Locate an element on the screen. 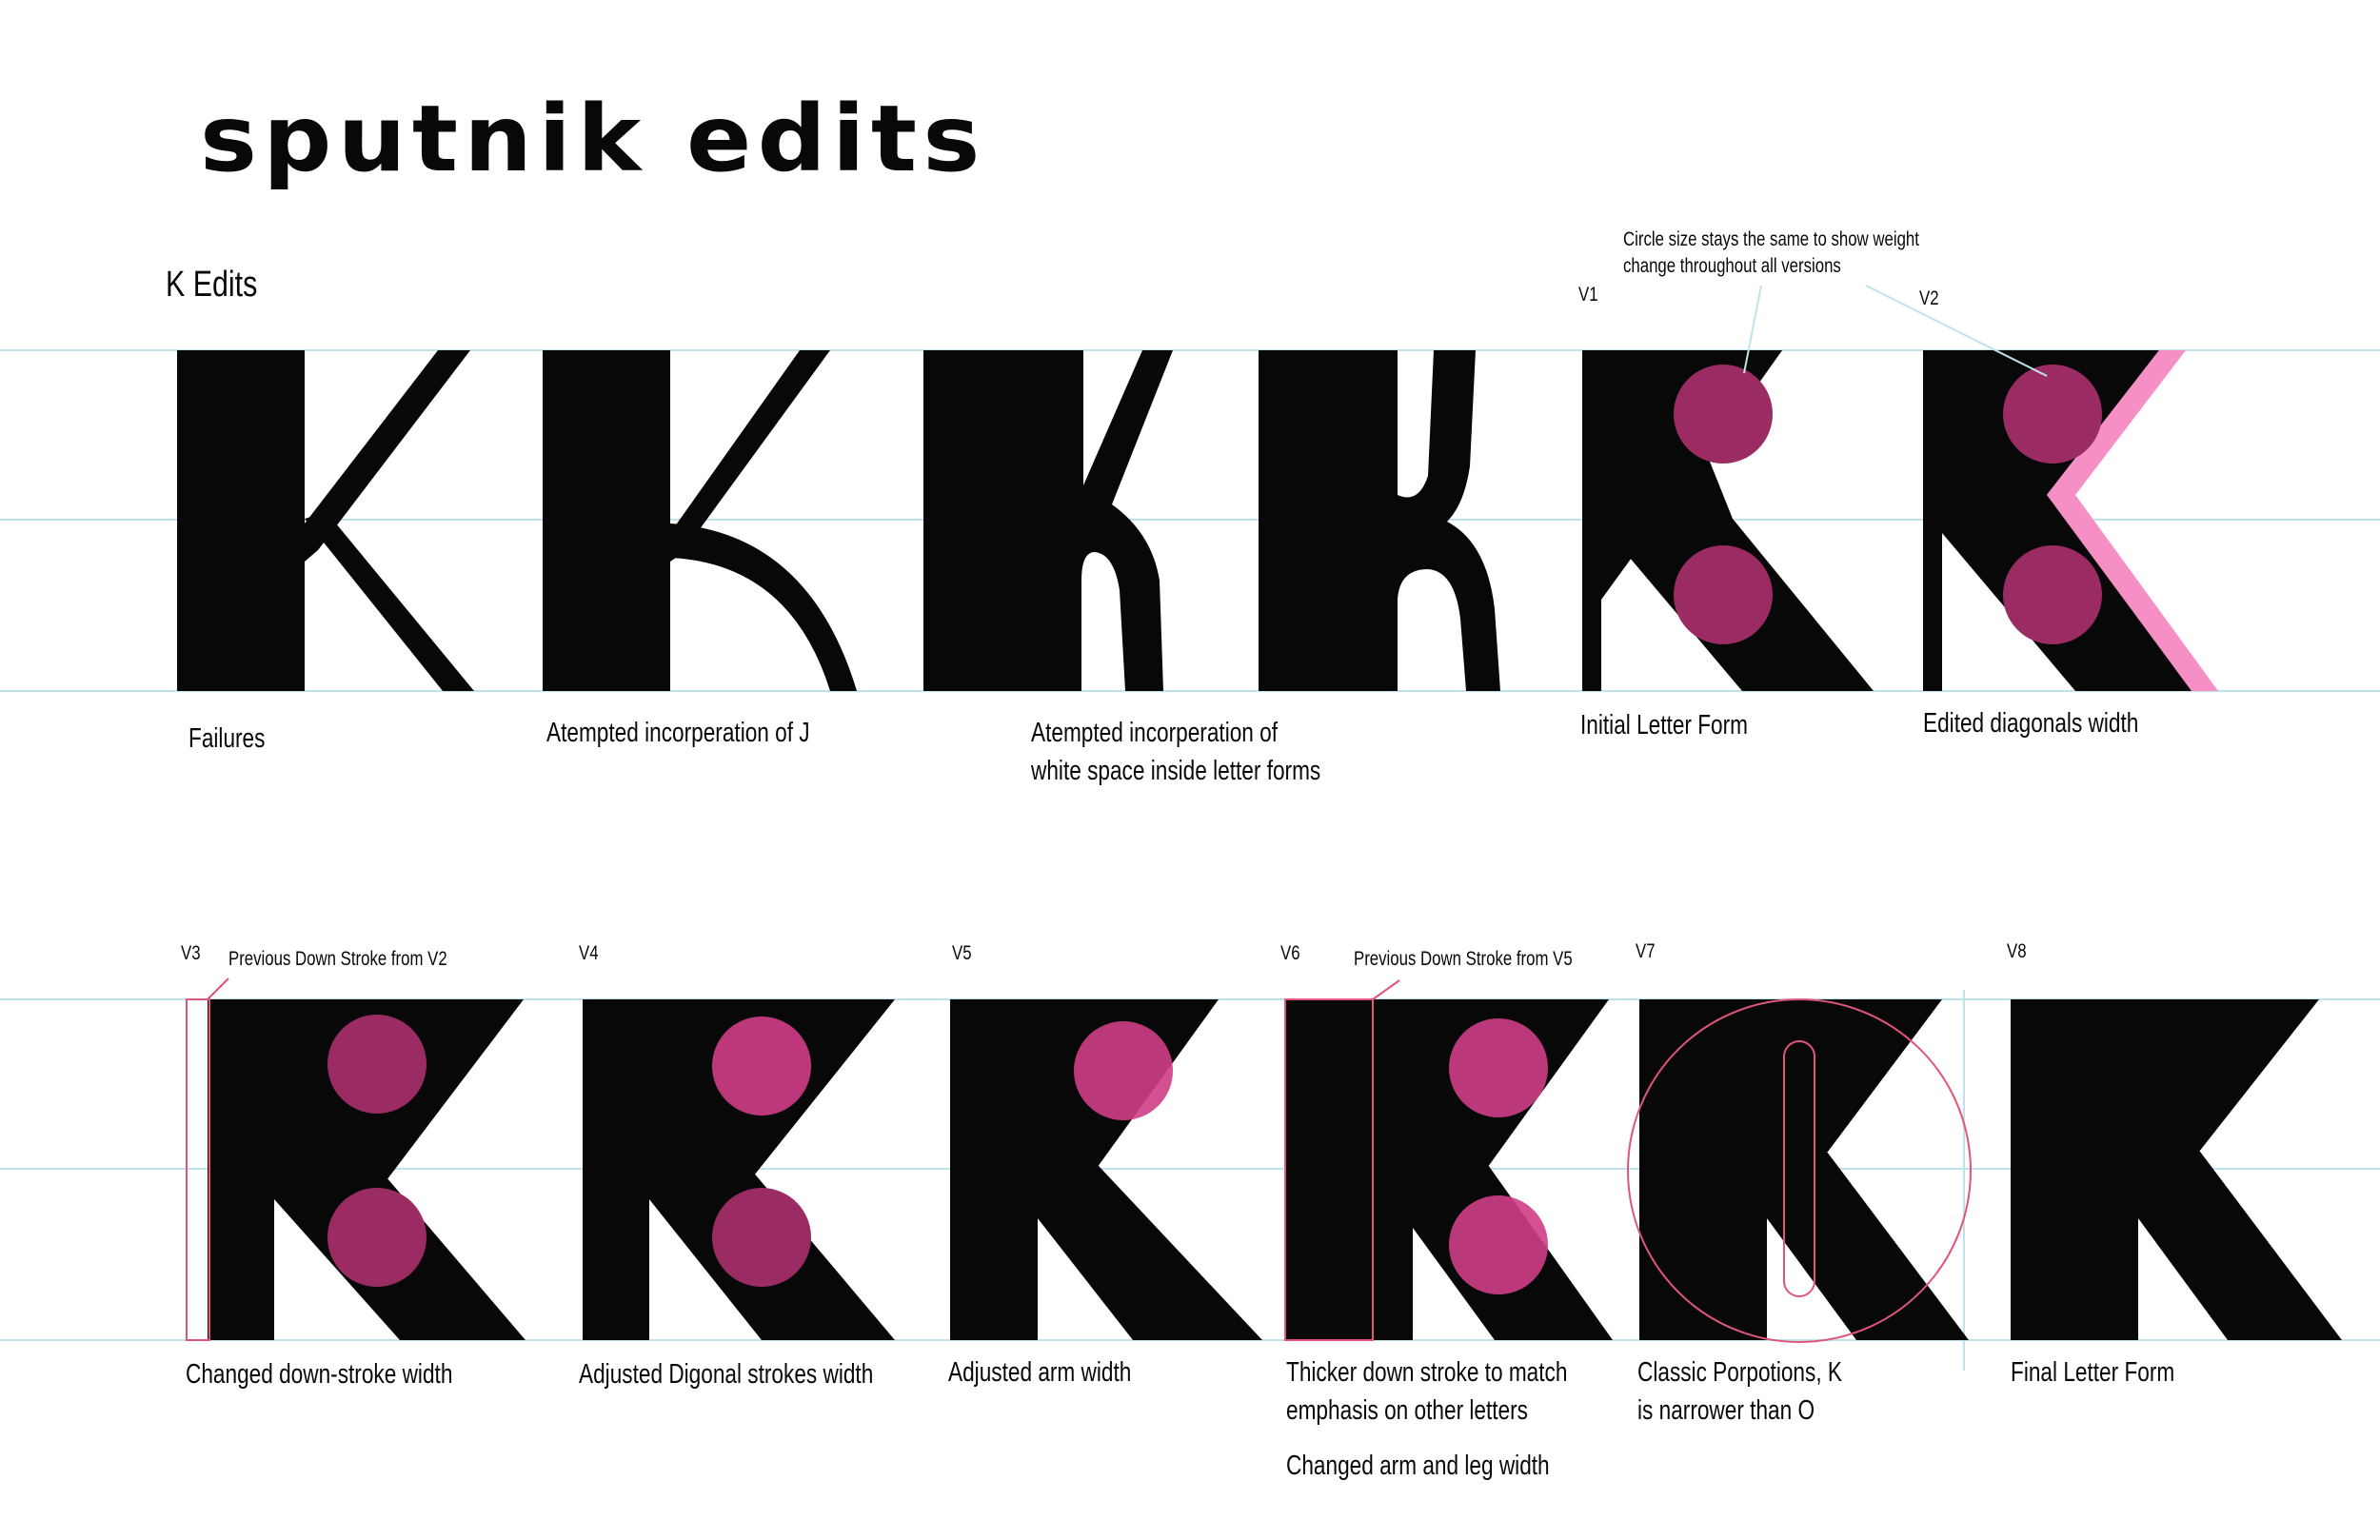 This screenshot has width=2380, height=1540. note-v3: Previous Down Stroke from V2 is located at coordinates (337, 959).